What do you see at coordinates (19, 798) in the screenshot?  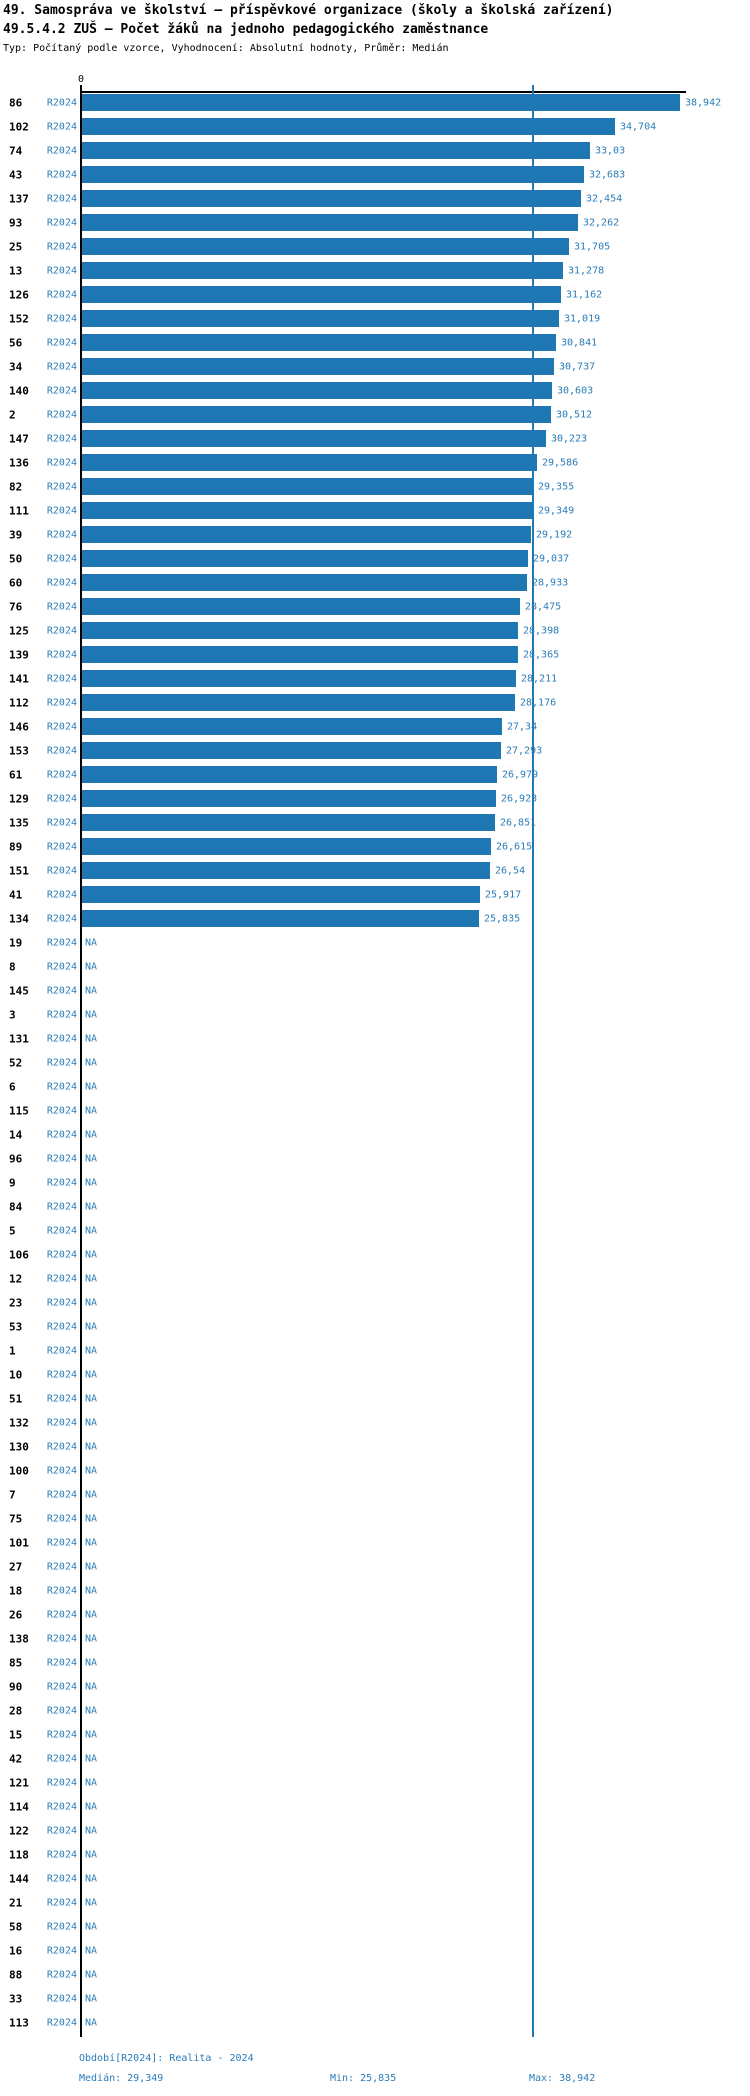 I see `row-id-label: 129` at bounding box center [19, 798].